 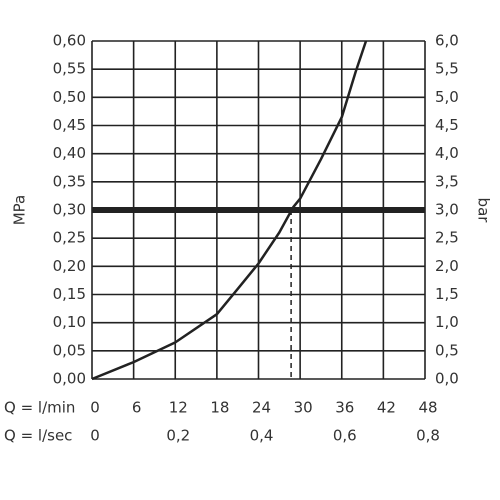 What do you see at coordinates (69, 379) in the screenshot?
I see `y-tick-label: 0,00` at bounding box center [69, 379].